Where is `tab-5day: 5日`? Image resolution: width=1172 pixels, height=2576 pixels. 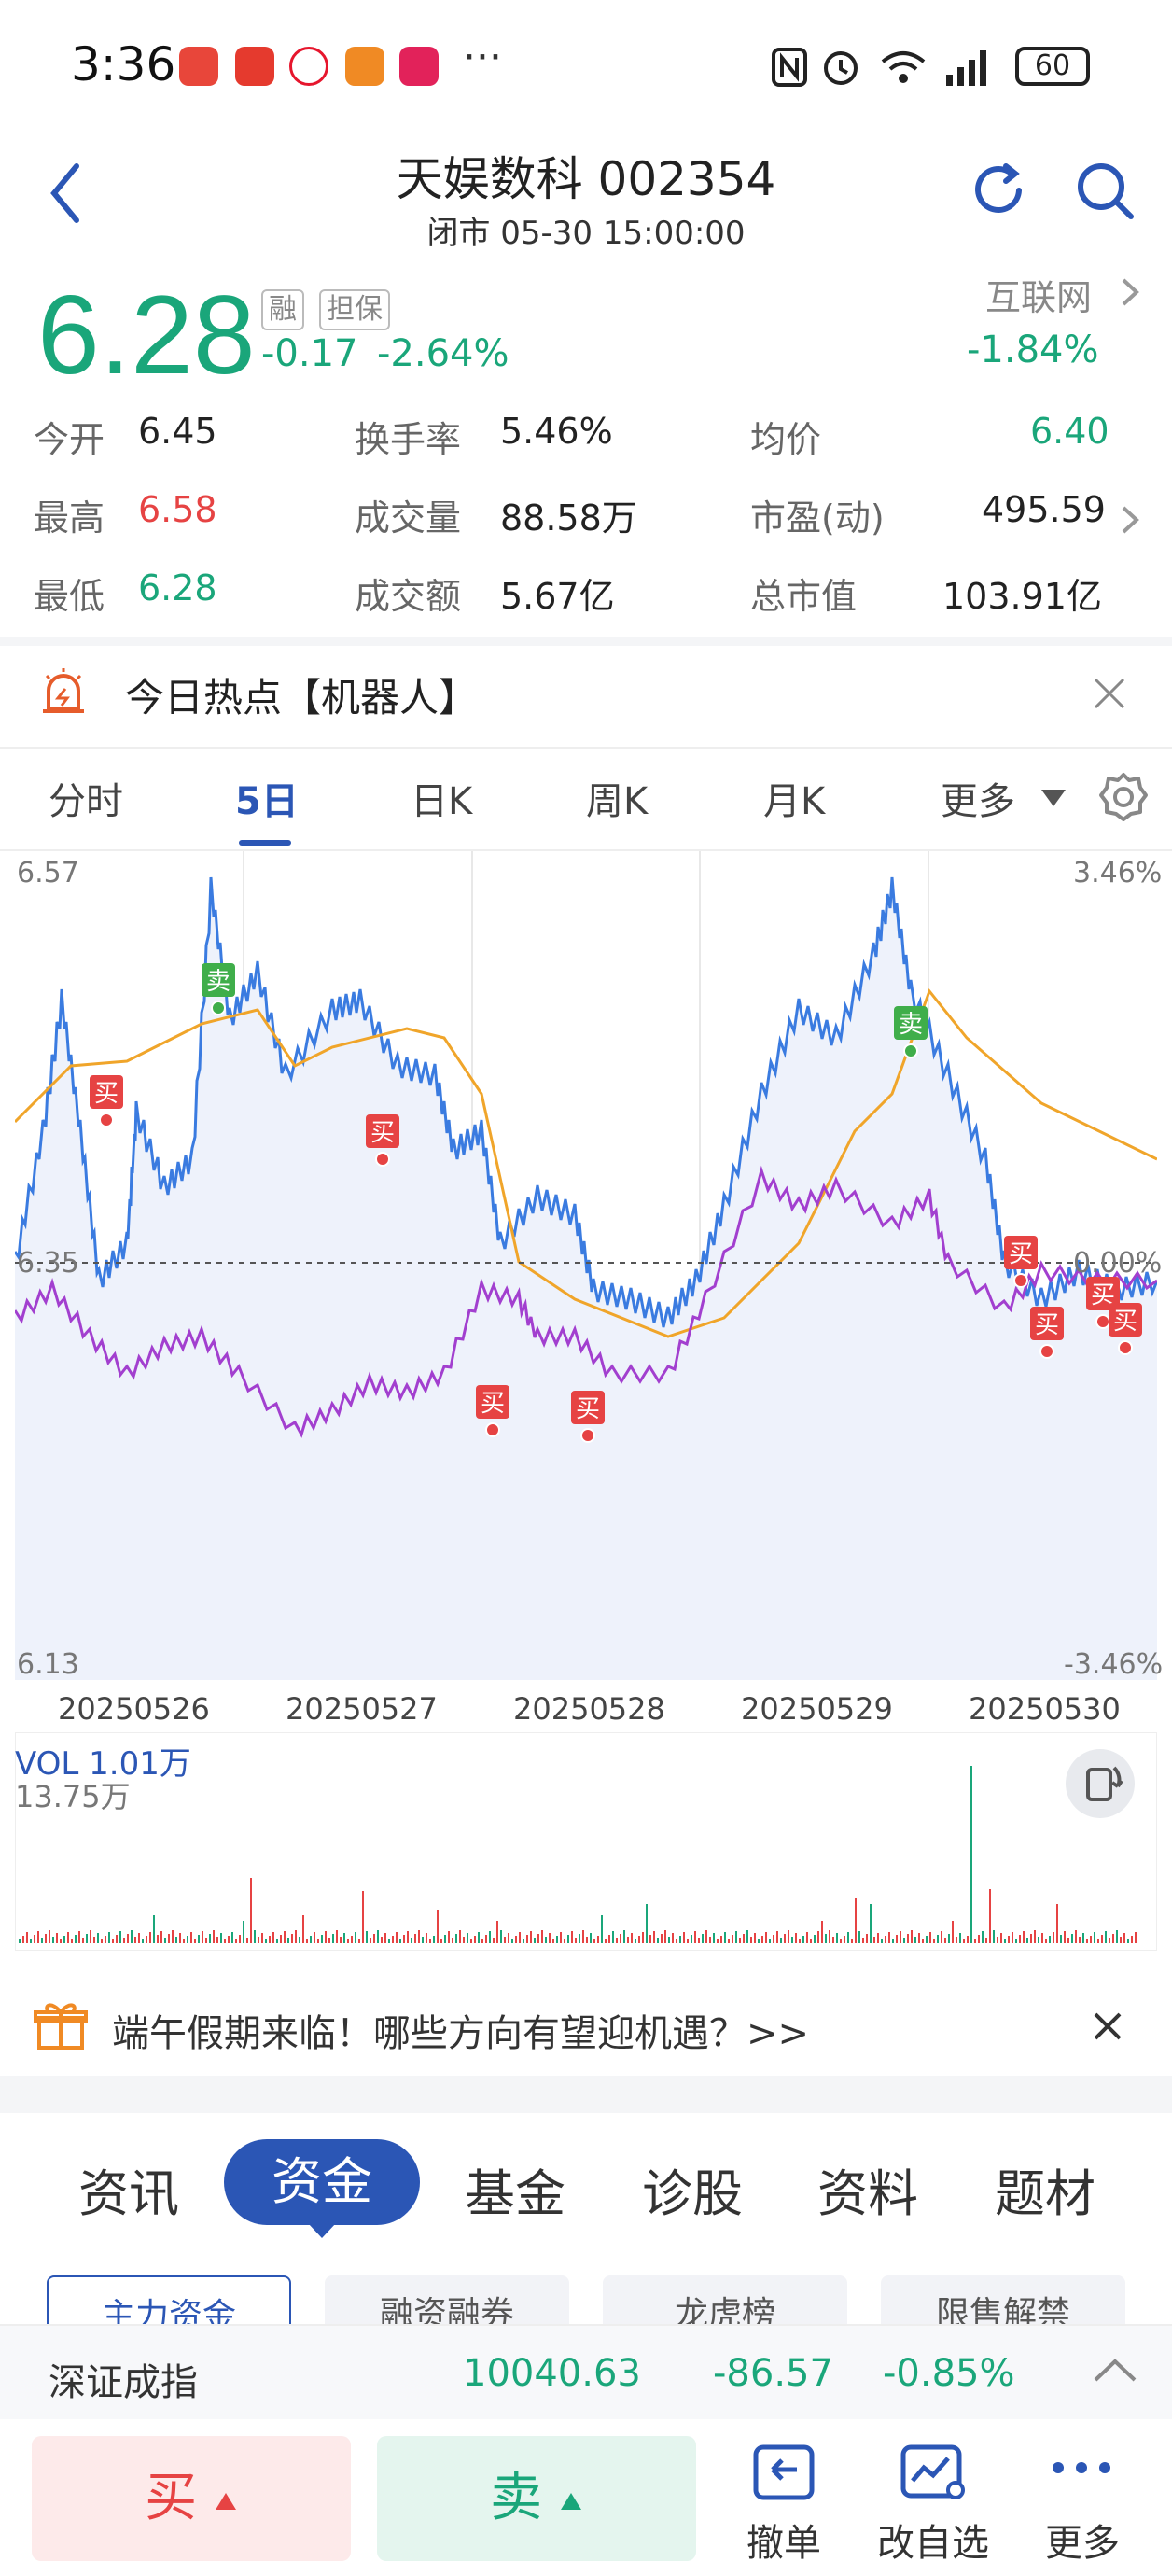
tab-5day: 5日 is located at coordinates (267, 801).